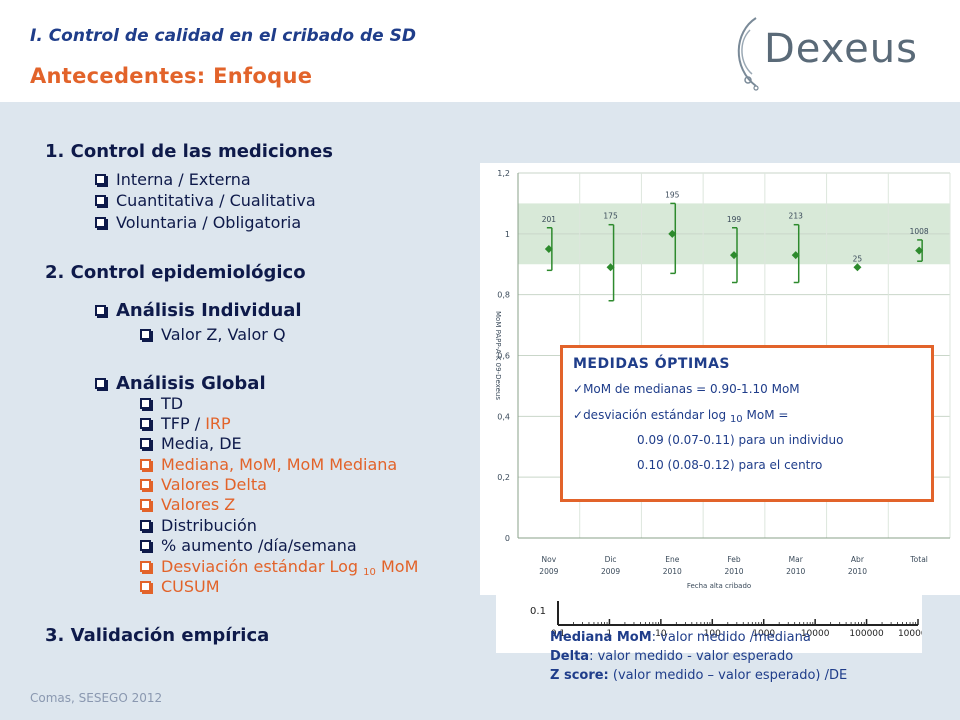  I want to click on scale-tick-label: 1, so click(610, 634).